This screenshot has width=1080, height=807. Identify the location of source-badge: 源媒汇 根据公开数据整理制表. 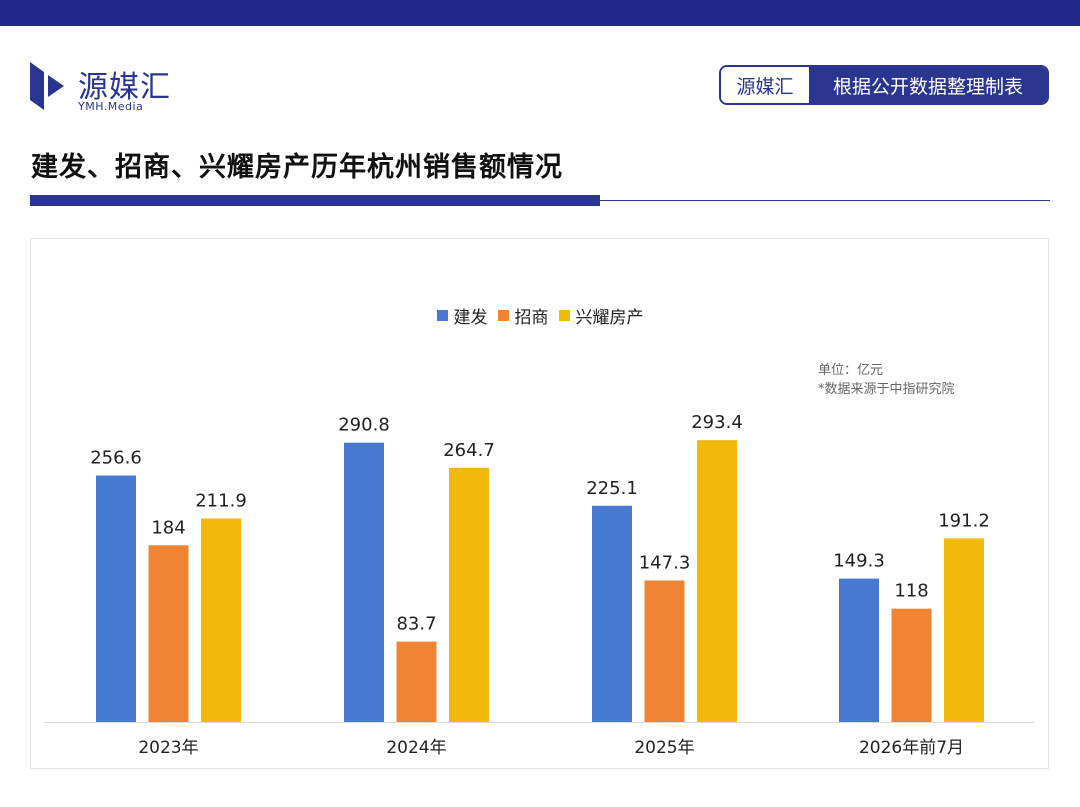
(884, 85).